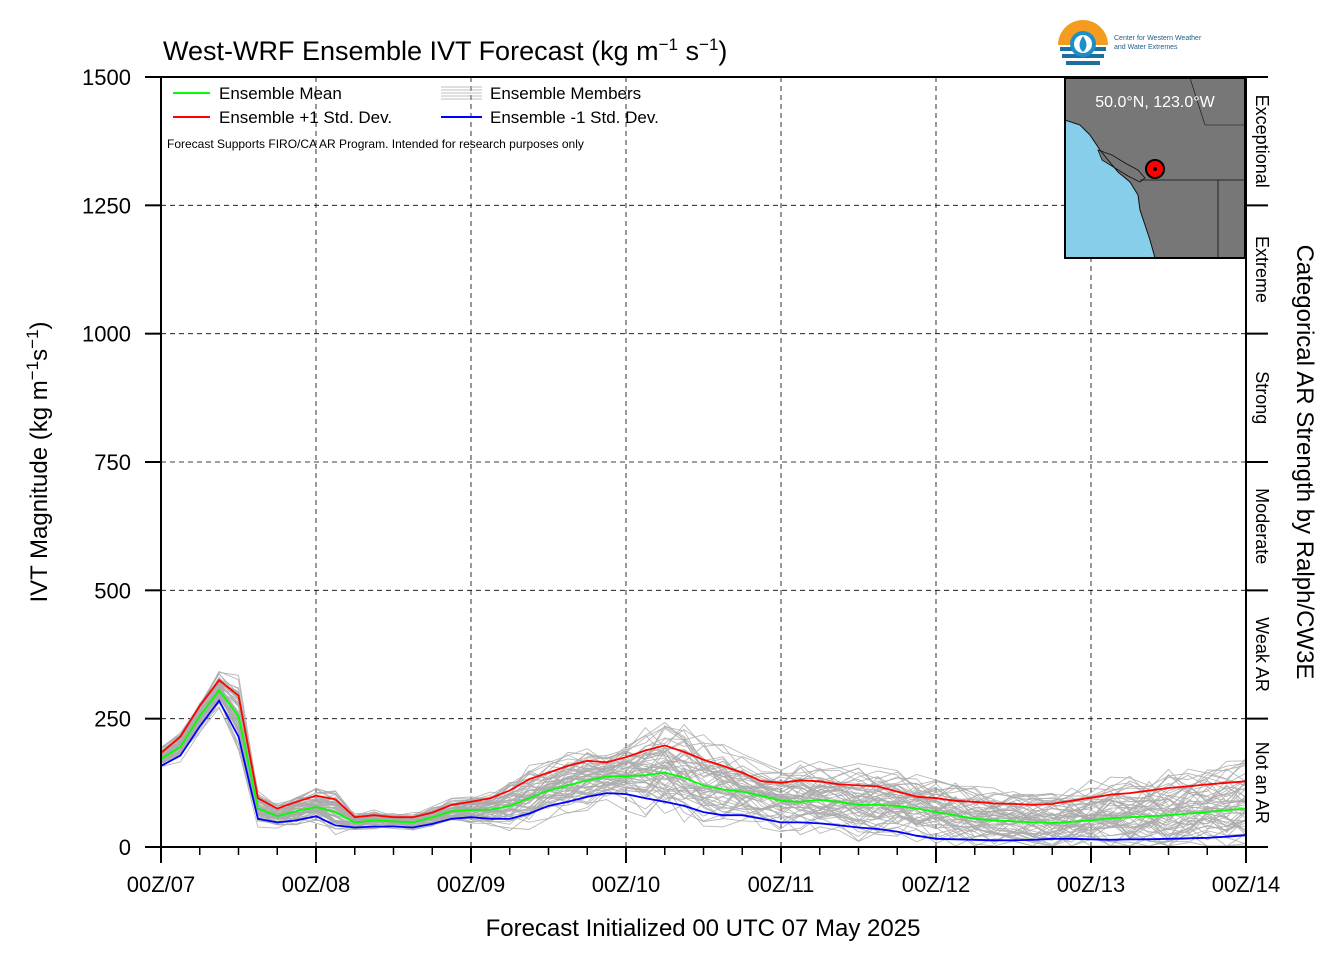 The height and width of the screenshot is (962, 1336). Describe the element at coordinates (781, 884) in the screenshot. I see `x-tick-label: 00Z/11` at that location.